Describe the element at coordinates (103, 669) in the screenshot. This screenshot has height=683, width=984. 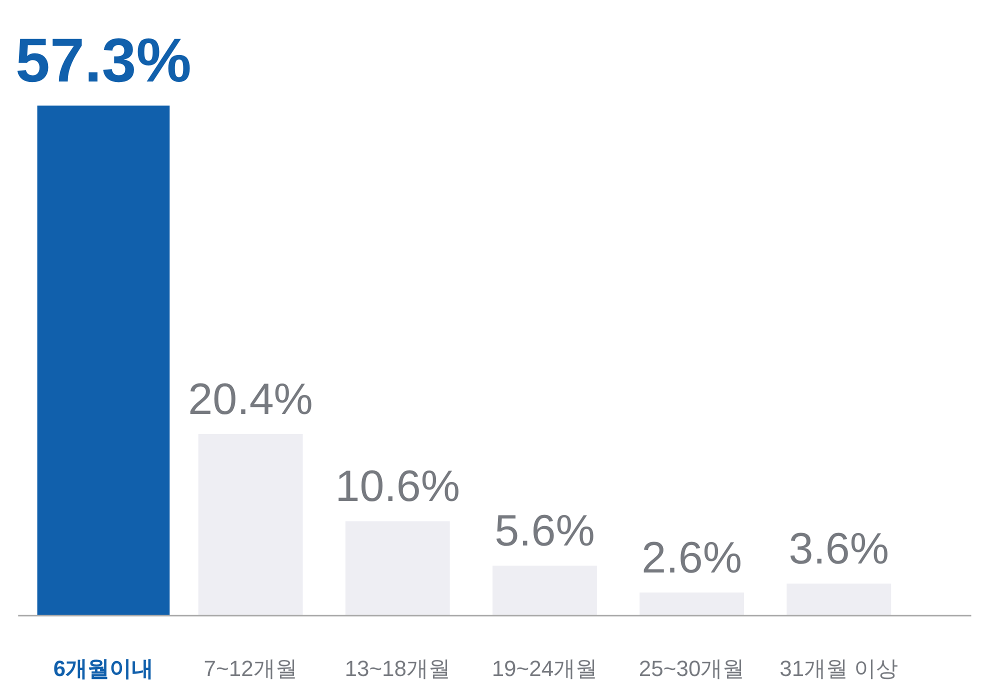
I see `x-tick-label: 6개월이내` at that location.